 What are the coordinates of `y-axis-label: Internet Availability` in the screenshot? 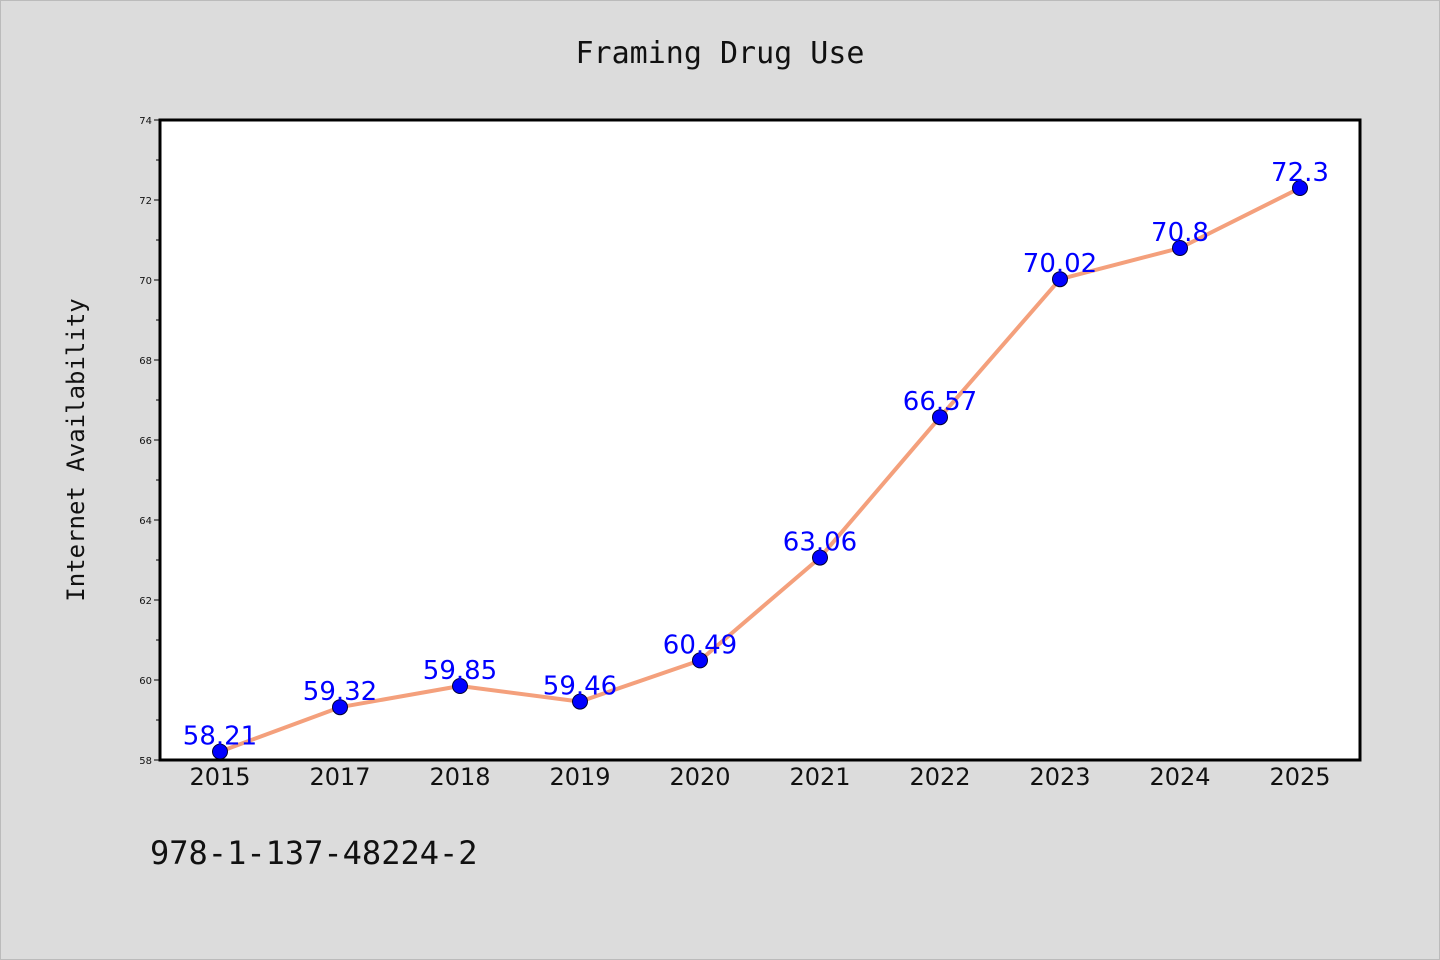 It's located at (76, 449).